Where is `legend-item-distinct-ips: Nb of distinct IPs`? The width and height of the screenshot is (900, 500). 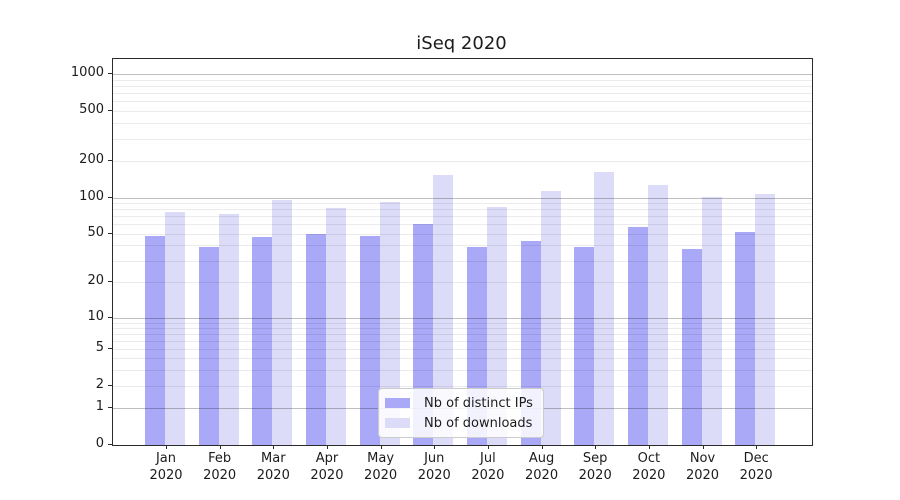 legend-item-distinct-ips: Nb of distinct IPs is located at coordinates (464, 403).